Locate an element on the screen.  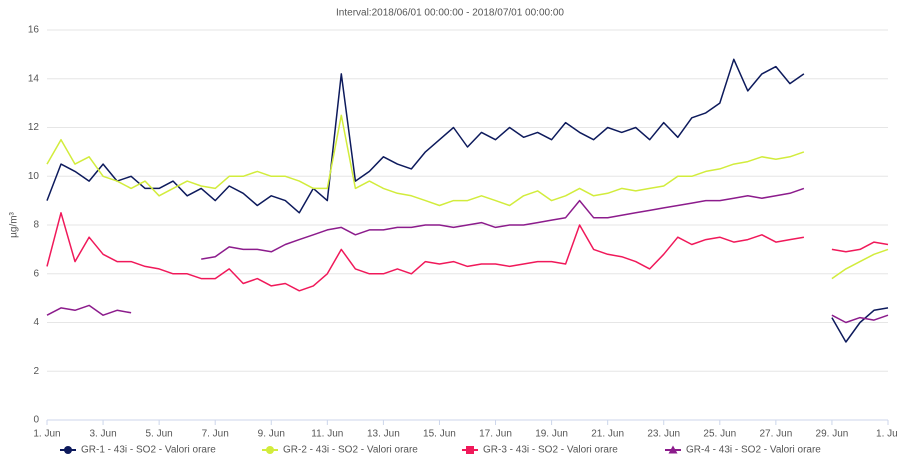
x-tick-label: 13. Jun is located at coordinates (383, 434).